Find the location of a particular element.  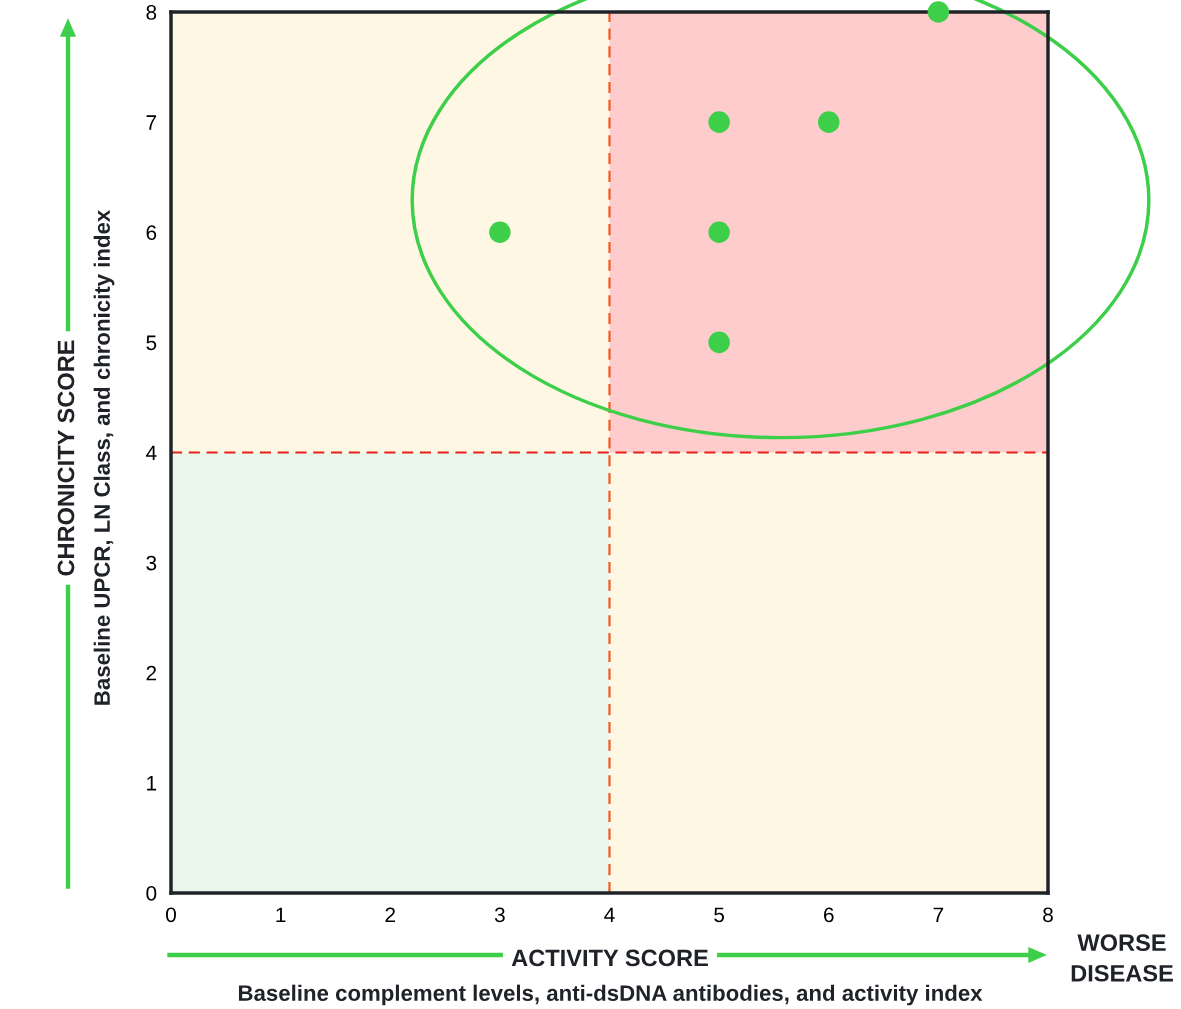

text: WORSE DISEASE is located at coordinates (1122, 958).